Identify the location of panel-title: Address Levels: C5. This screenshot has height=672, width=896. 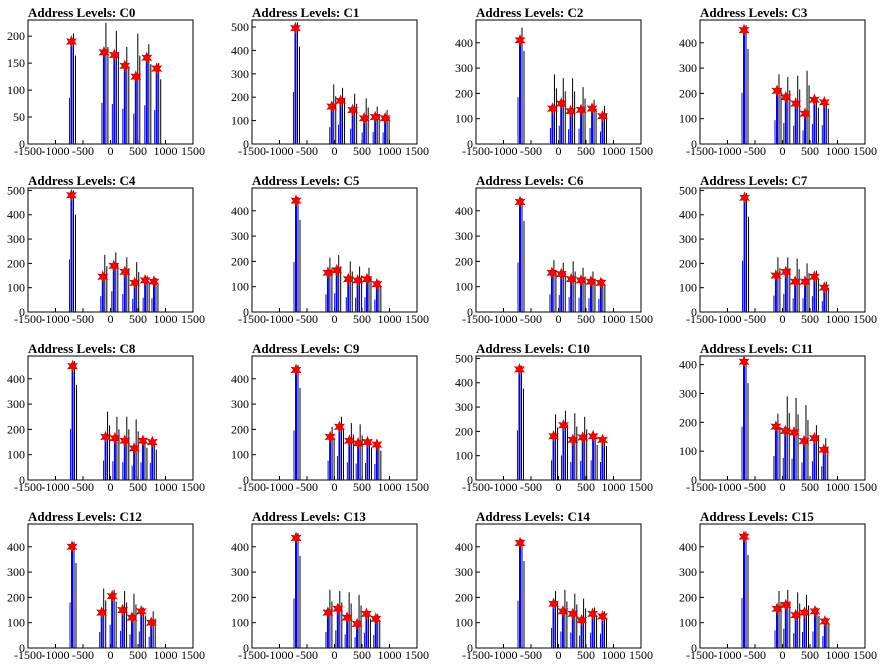
(306, 180).